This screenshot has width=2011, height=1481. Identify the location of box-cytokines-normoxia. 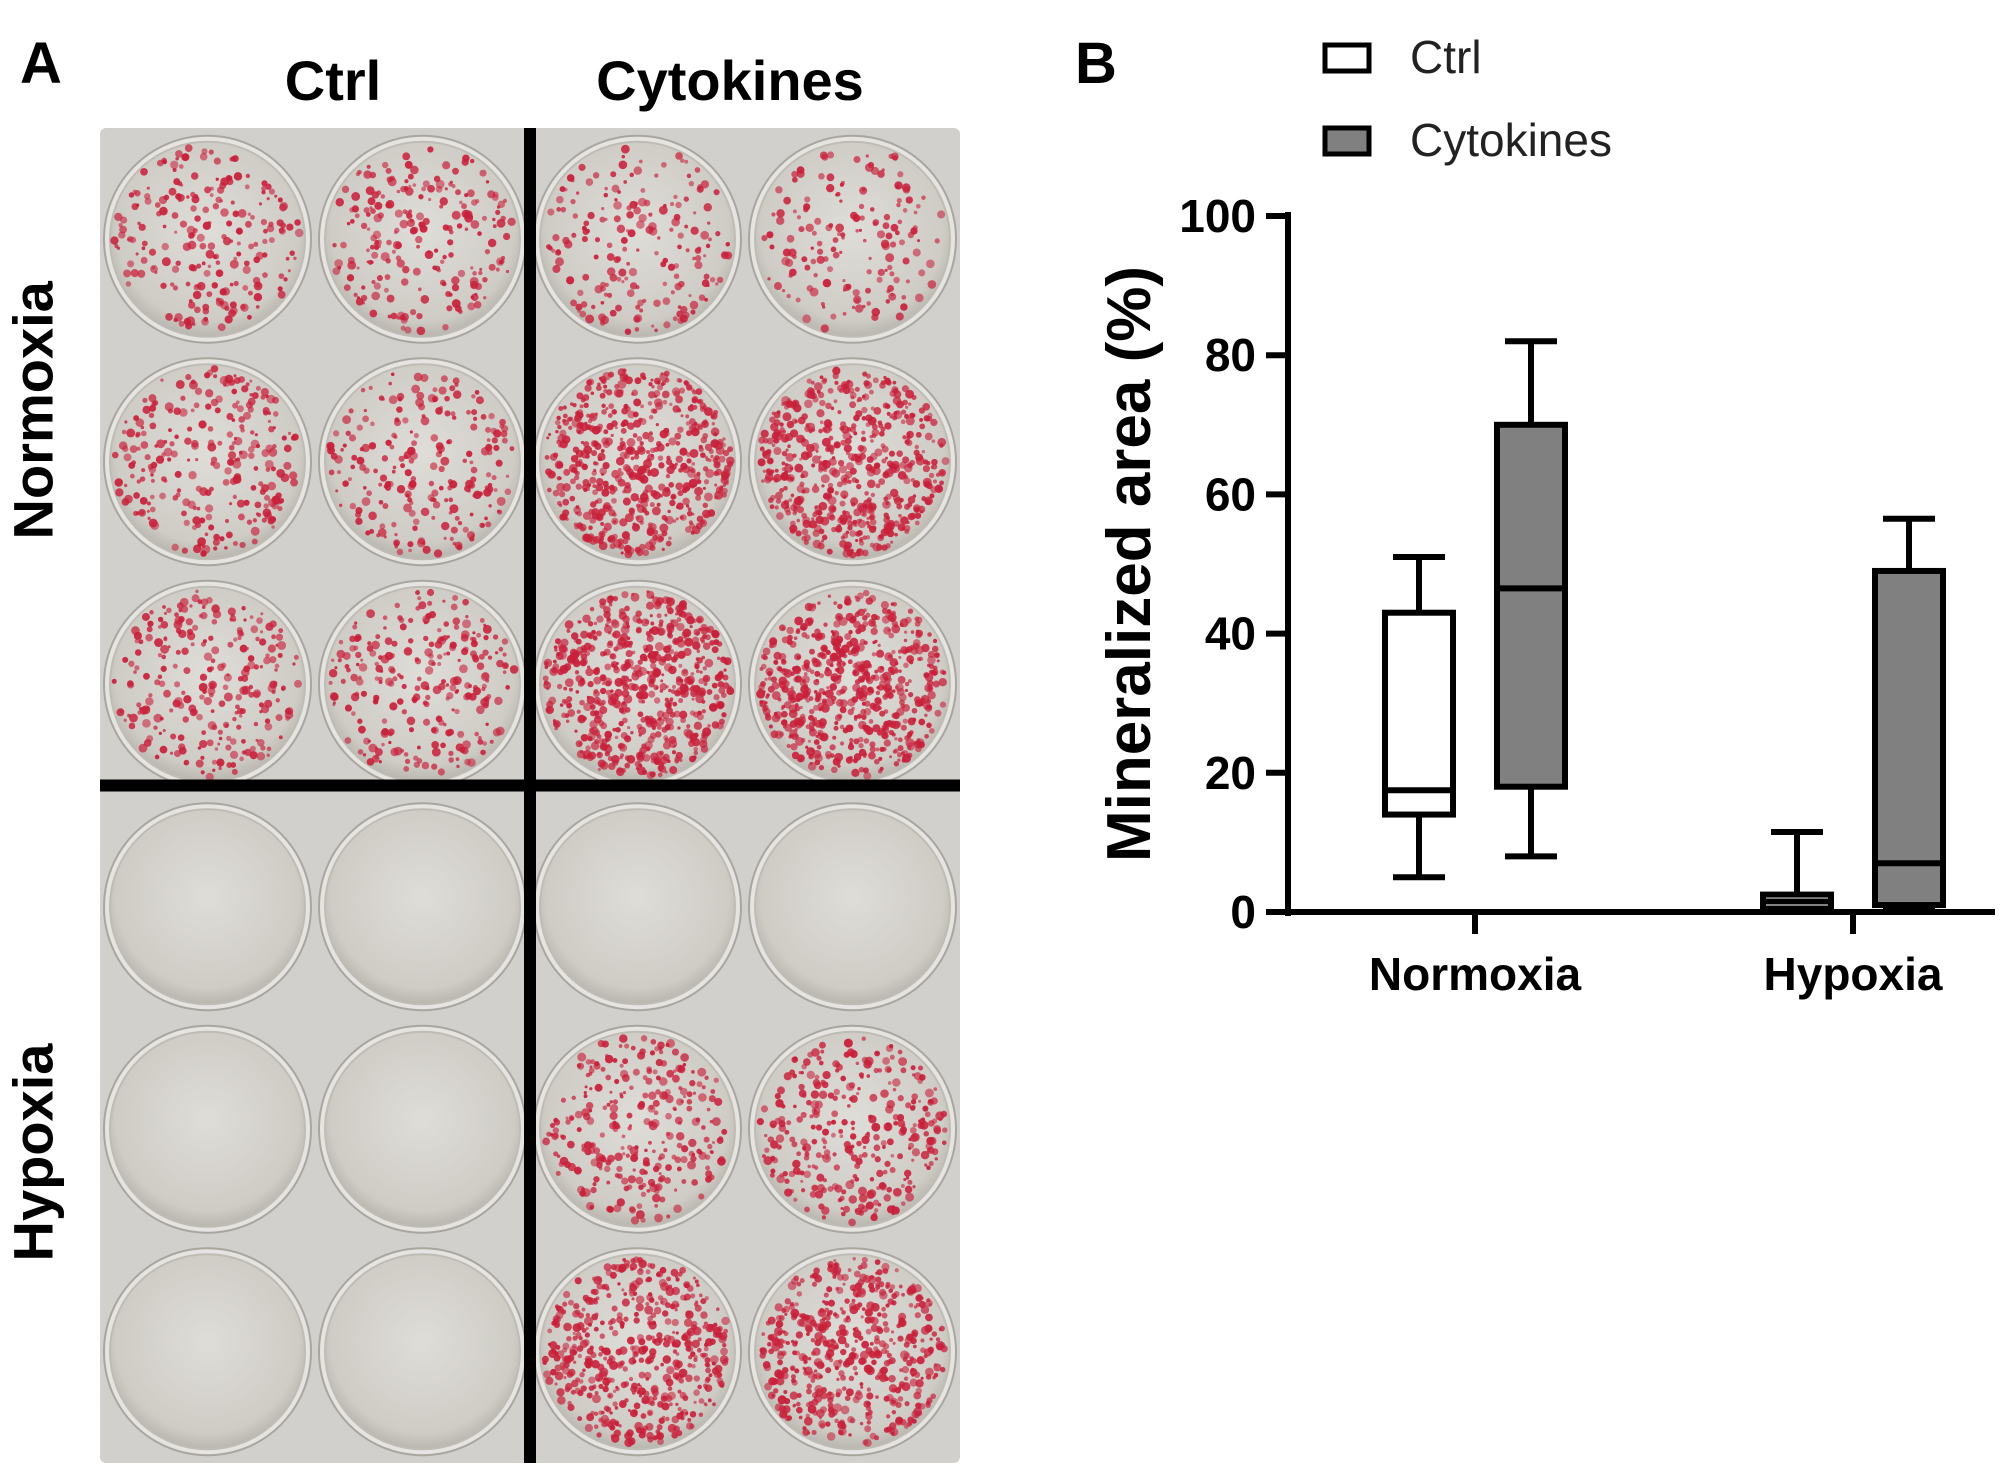
(1531, 599).